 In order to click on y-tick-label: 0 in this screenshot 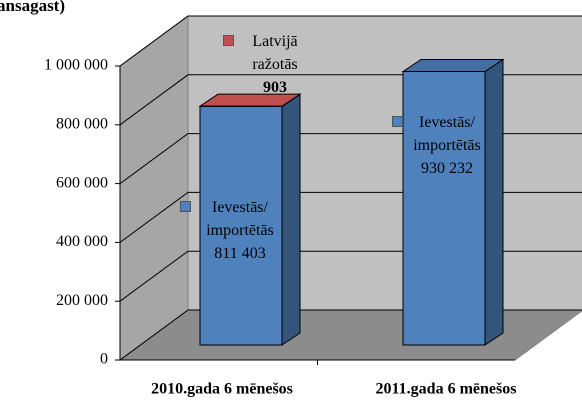, I will do `click(104, 359)`.